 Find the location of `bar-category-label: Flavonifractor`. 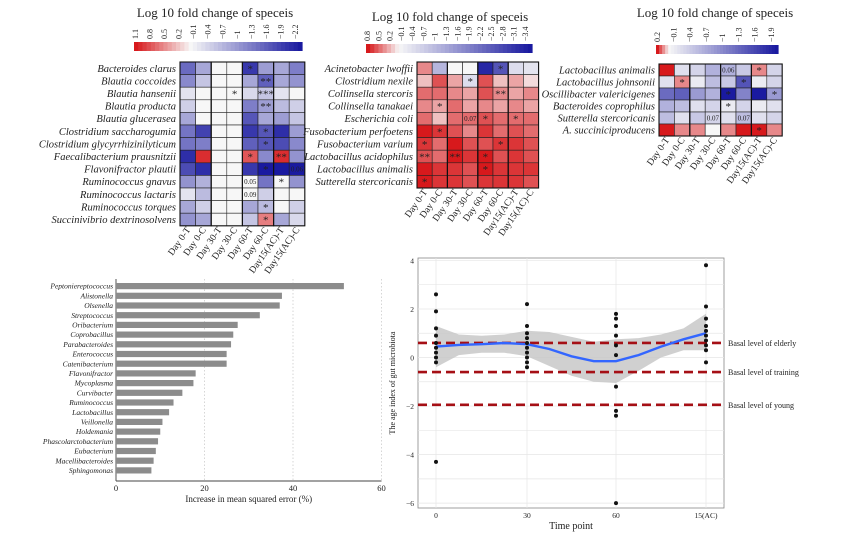

bar-category-label: Flavonifractor is located at coordinates (90, 373).